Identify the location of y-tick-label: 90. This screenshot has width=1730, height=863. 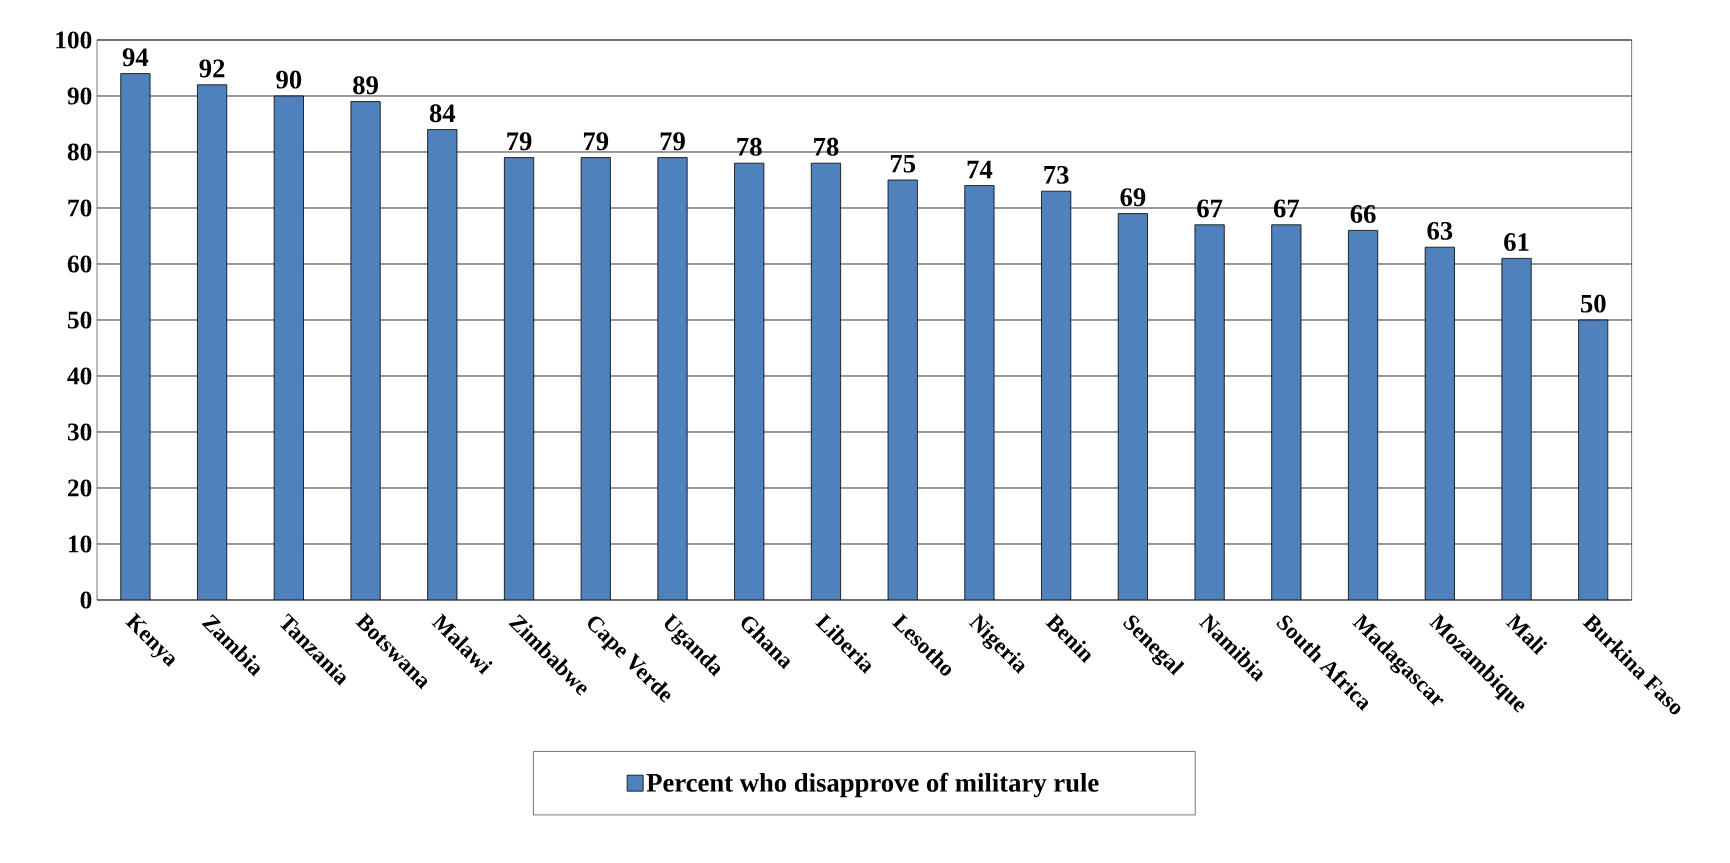
(79, 96).